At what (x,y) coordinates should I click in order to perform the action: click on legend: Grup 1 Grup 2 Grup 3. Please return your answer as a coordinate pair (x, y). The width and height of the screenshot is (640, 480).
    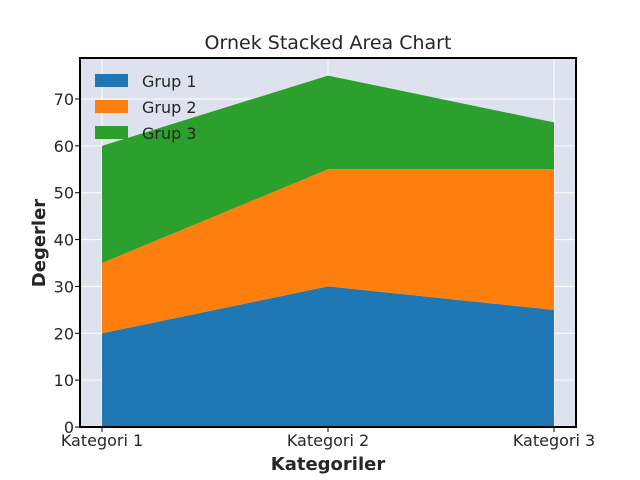
    Looking at the image, I should click on (146, 107).